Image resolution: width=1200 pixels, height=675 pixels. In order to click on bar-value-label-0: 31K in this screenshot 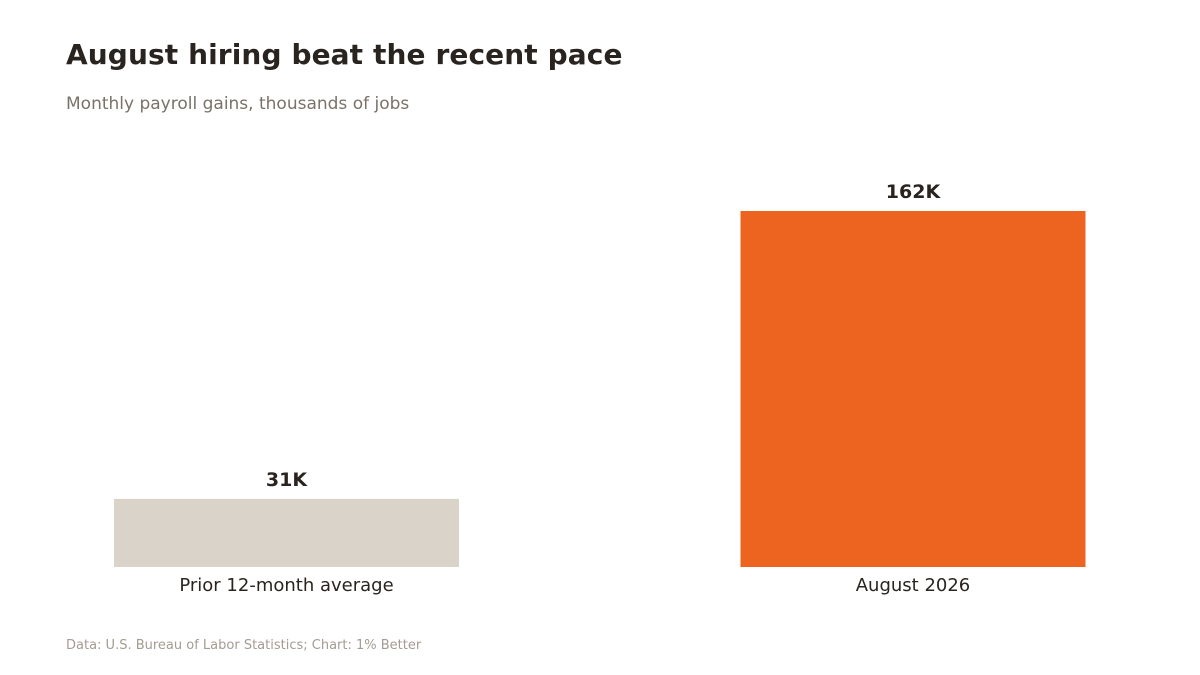, I will do `click(287, 480)`.